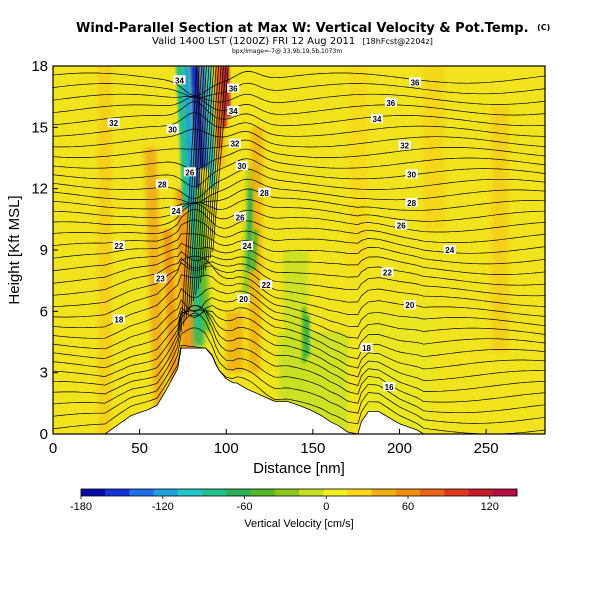 This screenshot has width=600, height=600. I want to click on chart-subtitle-run: [18hFcst@2204z], so click(397, 41).